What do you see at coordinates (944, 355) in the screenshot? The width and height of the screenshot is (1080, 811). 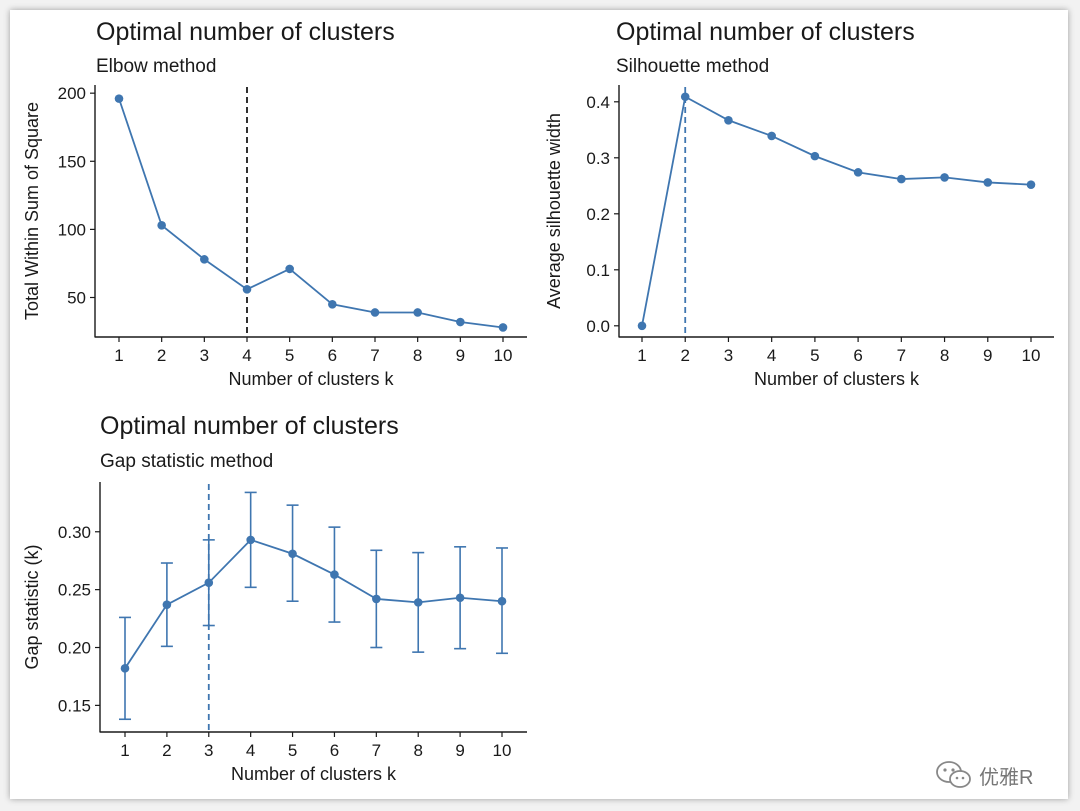 I see `silhouette-x-tick-label: 8` at bounding box center [944, 355].